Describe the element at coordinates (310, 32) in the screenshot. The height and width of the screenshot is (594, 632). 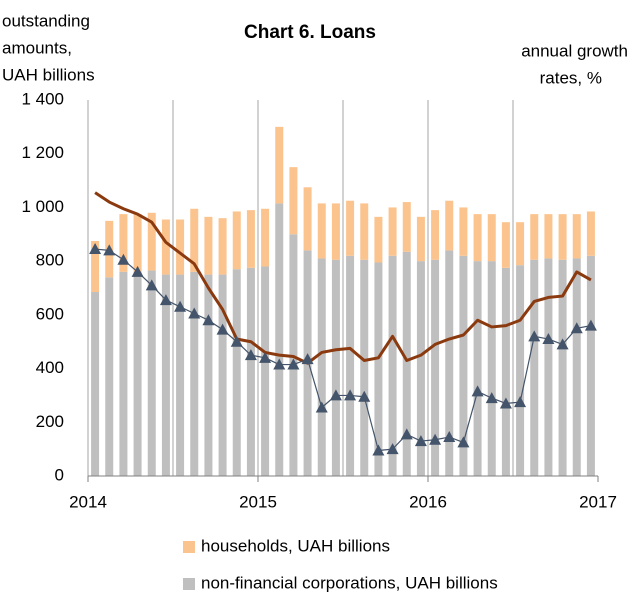
I see `chart-title: Chart 6. Loans` at that location.